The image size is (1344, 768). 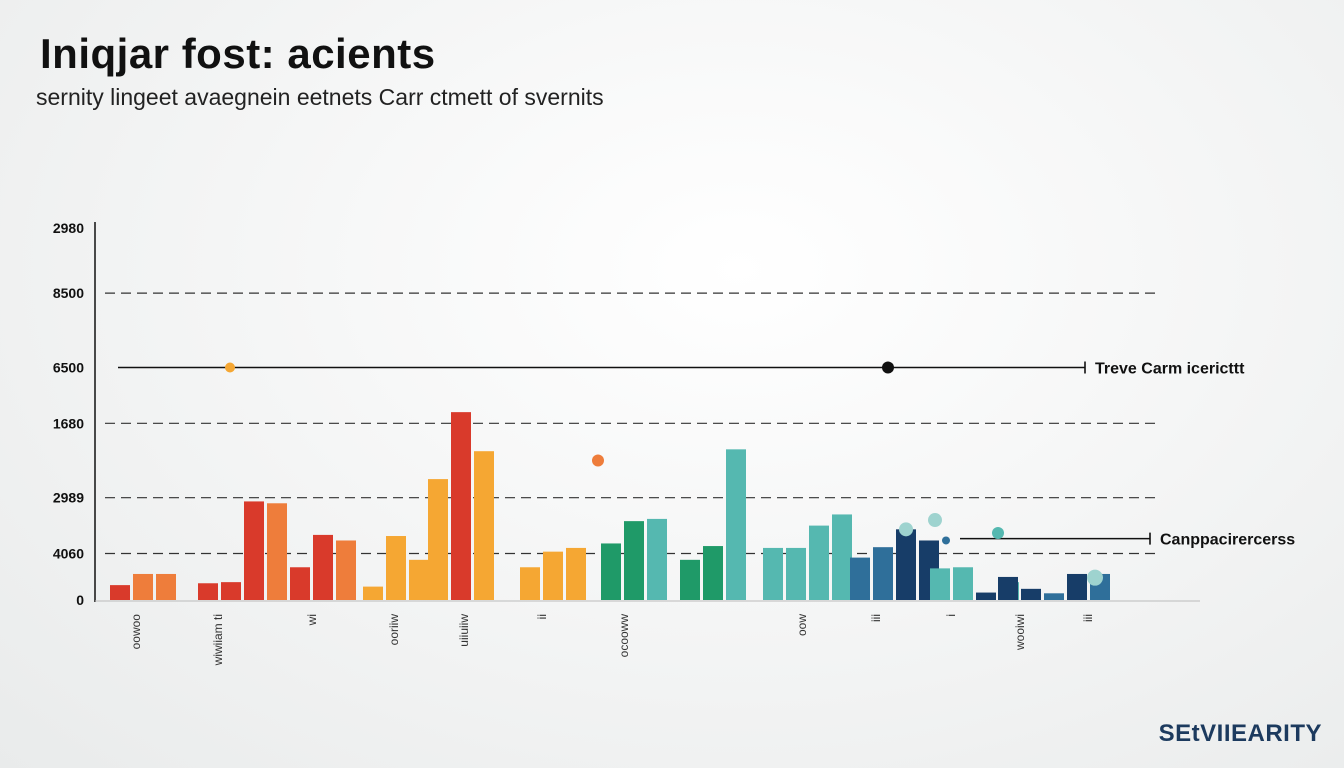 I want to click on y-tick-label: 4060, so click(x=68, y=554).